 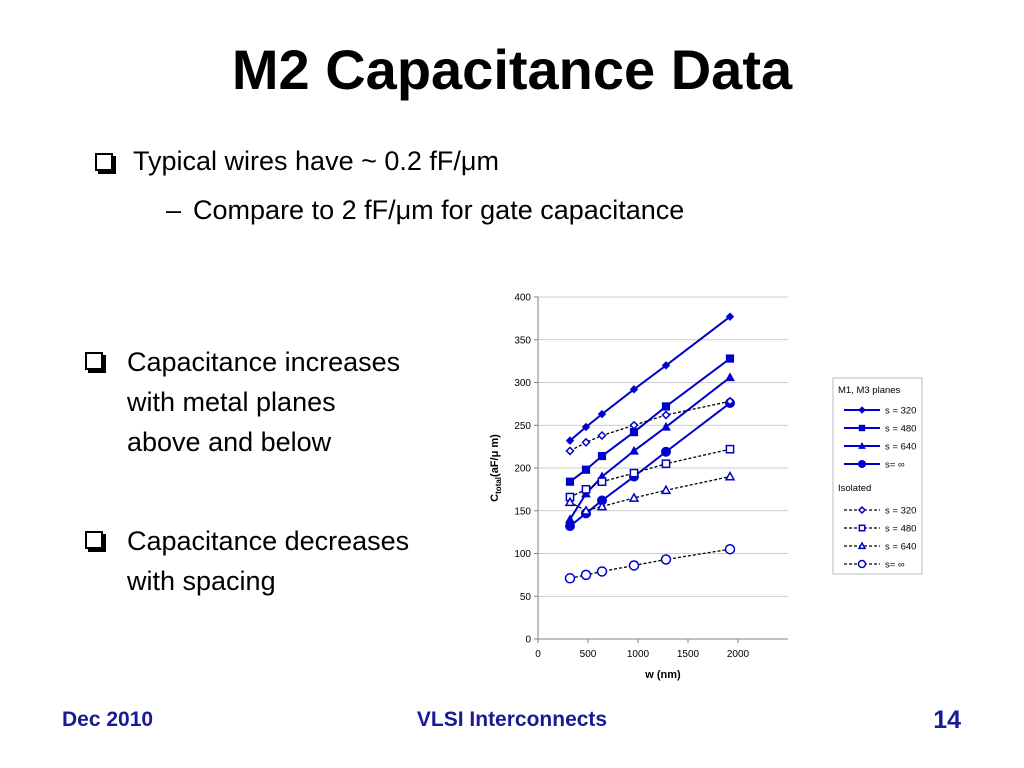 What do you see at coordinates (538, 654) in the screenshot?
I see `x-tick-label: 0` at bounding box center [538, 654].